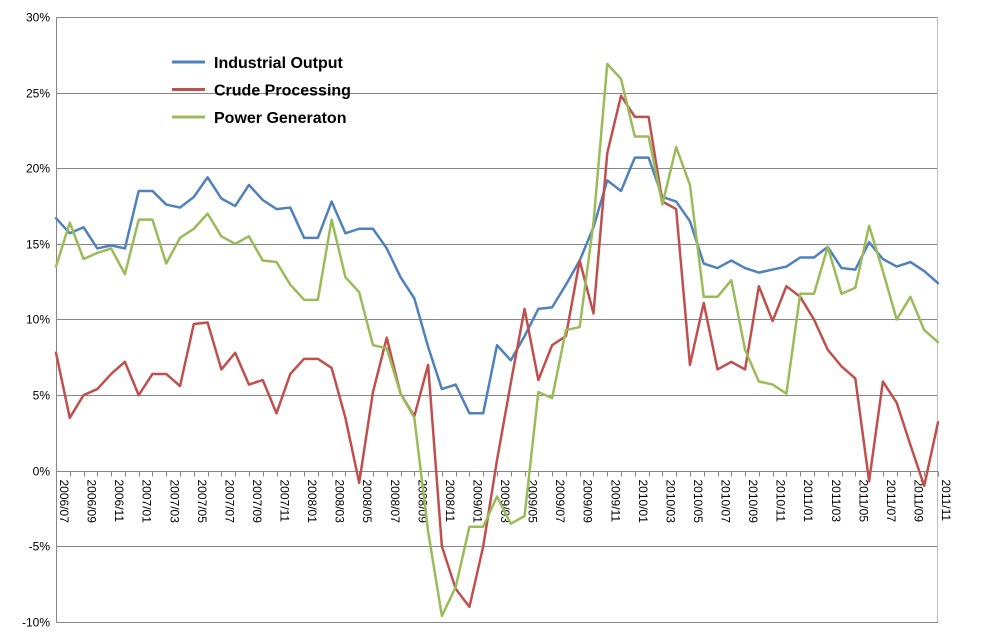 The image size is (981, 641). Describe the element at coordinates (670, 502) in the screenshot. I see `x-tick-label: 2010/03` at that location.